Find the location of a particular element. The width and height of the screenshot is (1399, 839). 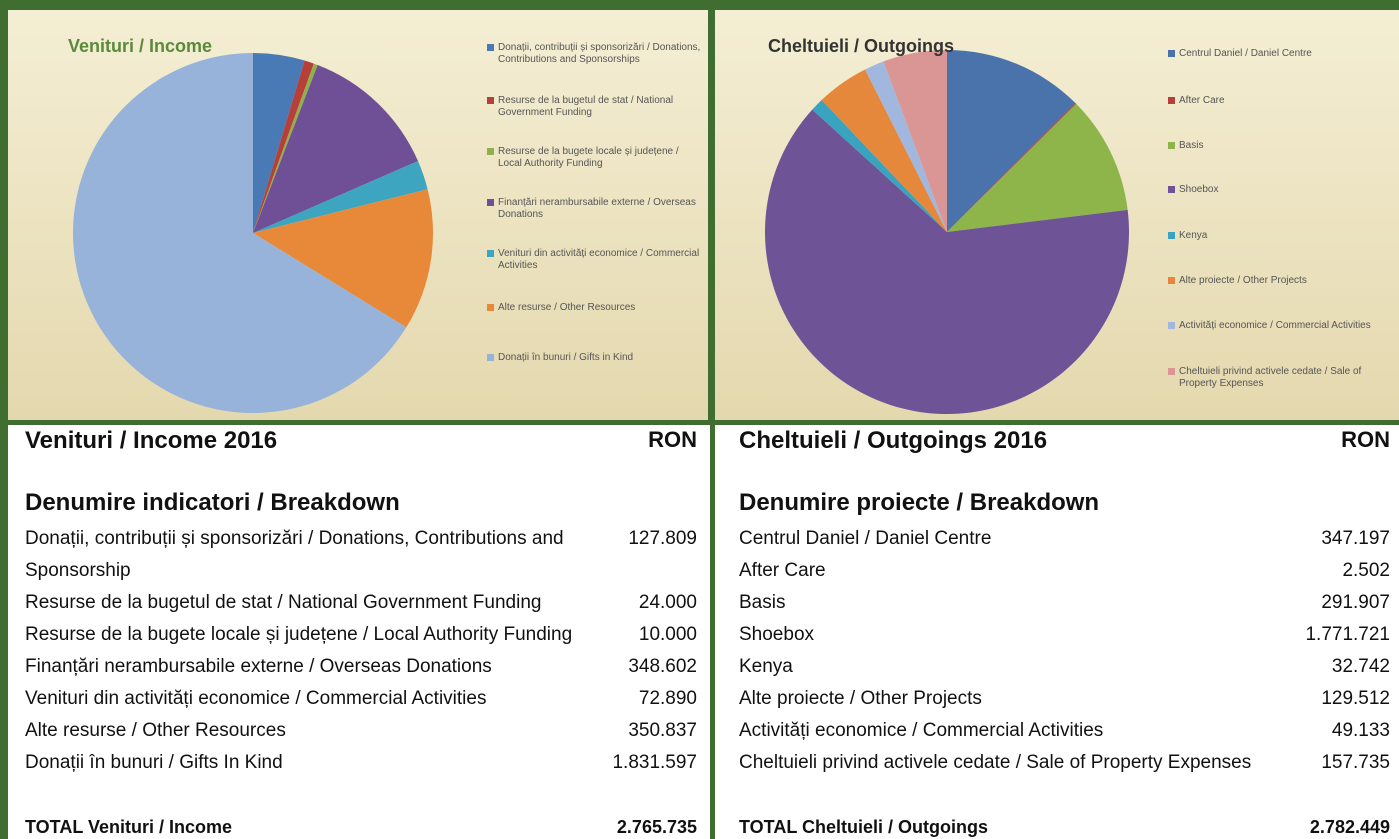

row-value: 129.512 is located at coordinates (1355, 698).